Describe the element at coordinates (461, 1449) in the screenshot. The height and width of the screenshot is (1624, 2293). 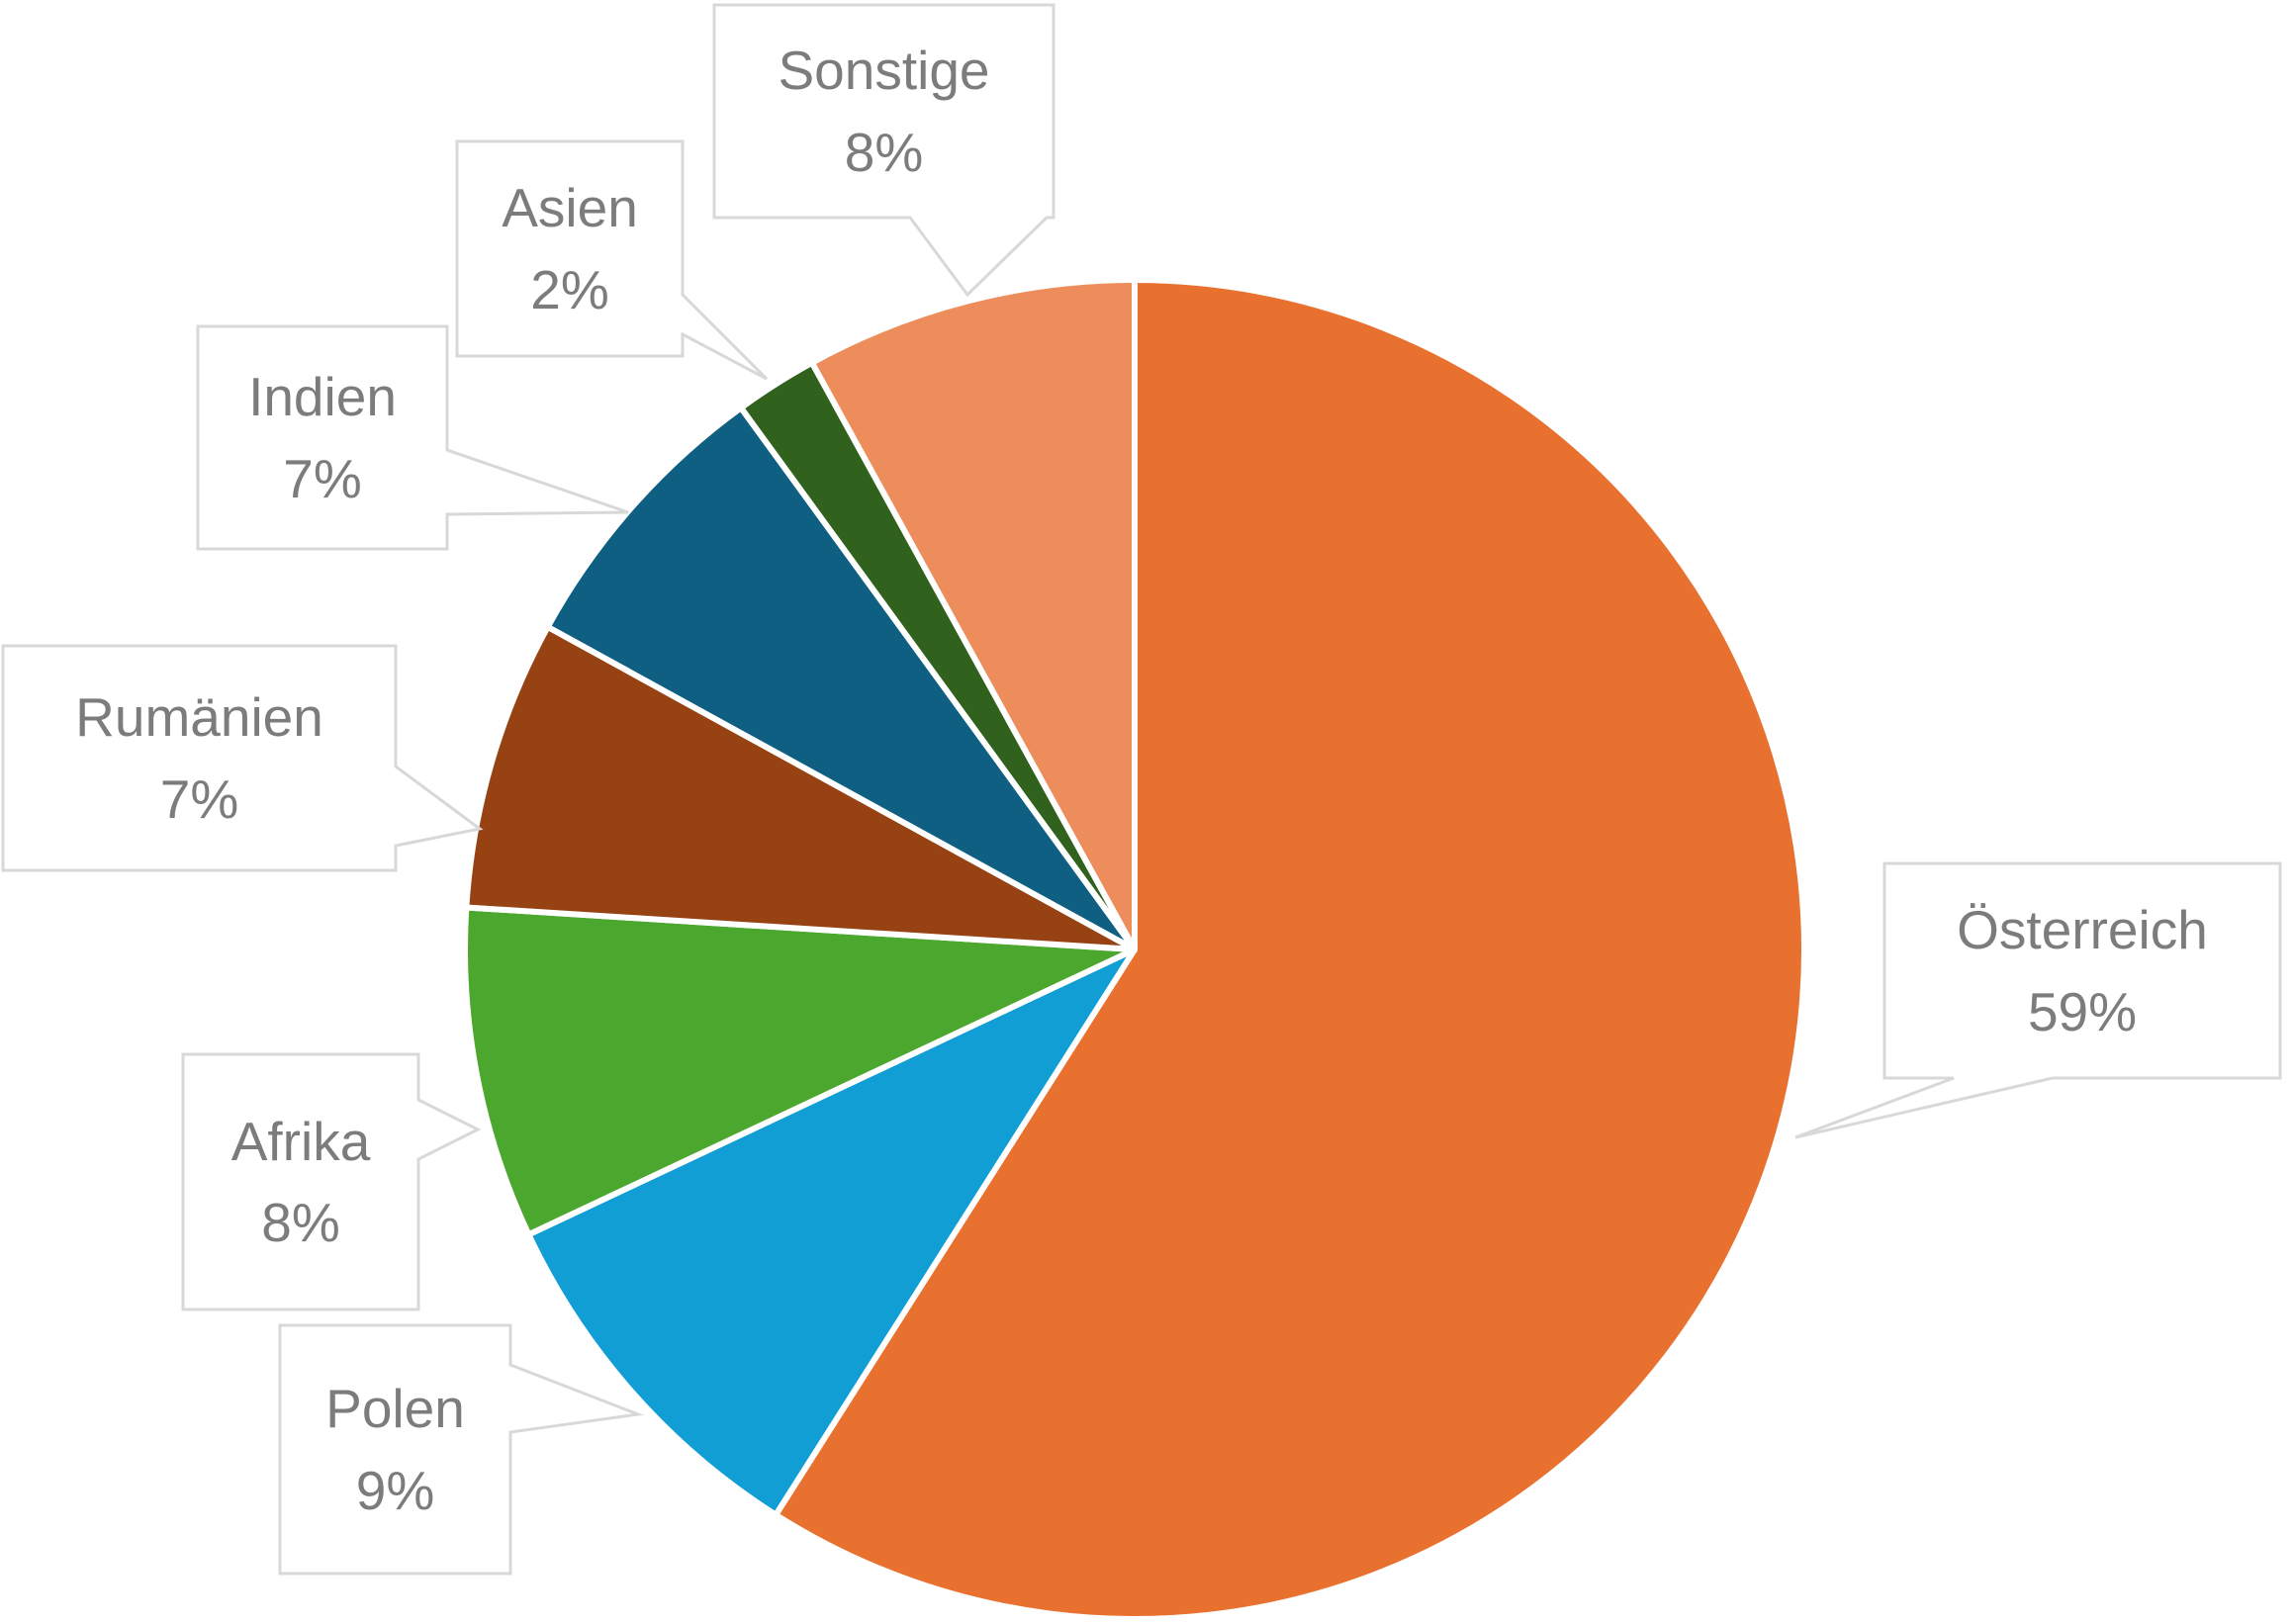
I see `callout-bubble-polen` at that location.